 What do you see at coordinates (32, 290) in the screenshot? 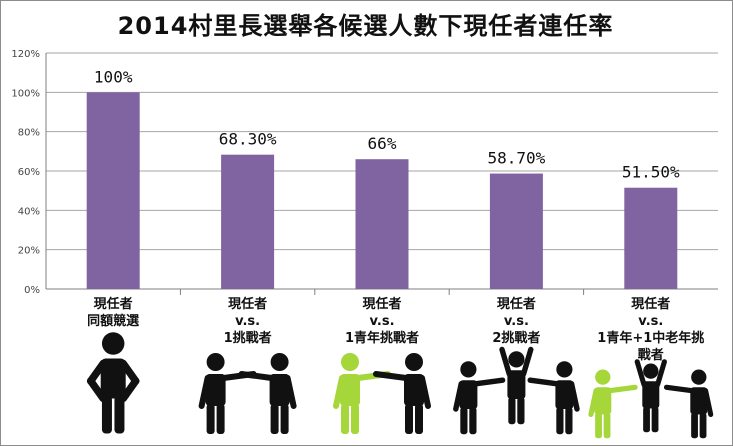
I see `y-tick-label: 0%` at bounding box center [32, 290].